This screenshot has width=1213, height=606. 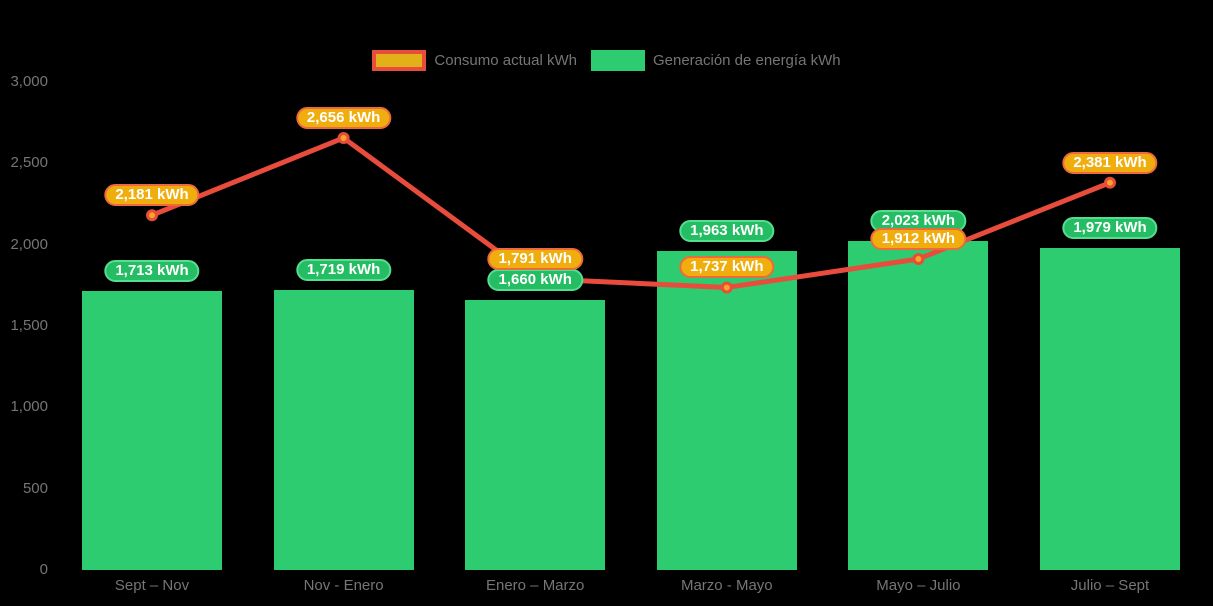 I want to click on y-axis-tick-label: 3,000, so click(x=29, y=81).